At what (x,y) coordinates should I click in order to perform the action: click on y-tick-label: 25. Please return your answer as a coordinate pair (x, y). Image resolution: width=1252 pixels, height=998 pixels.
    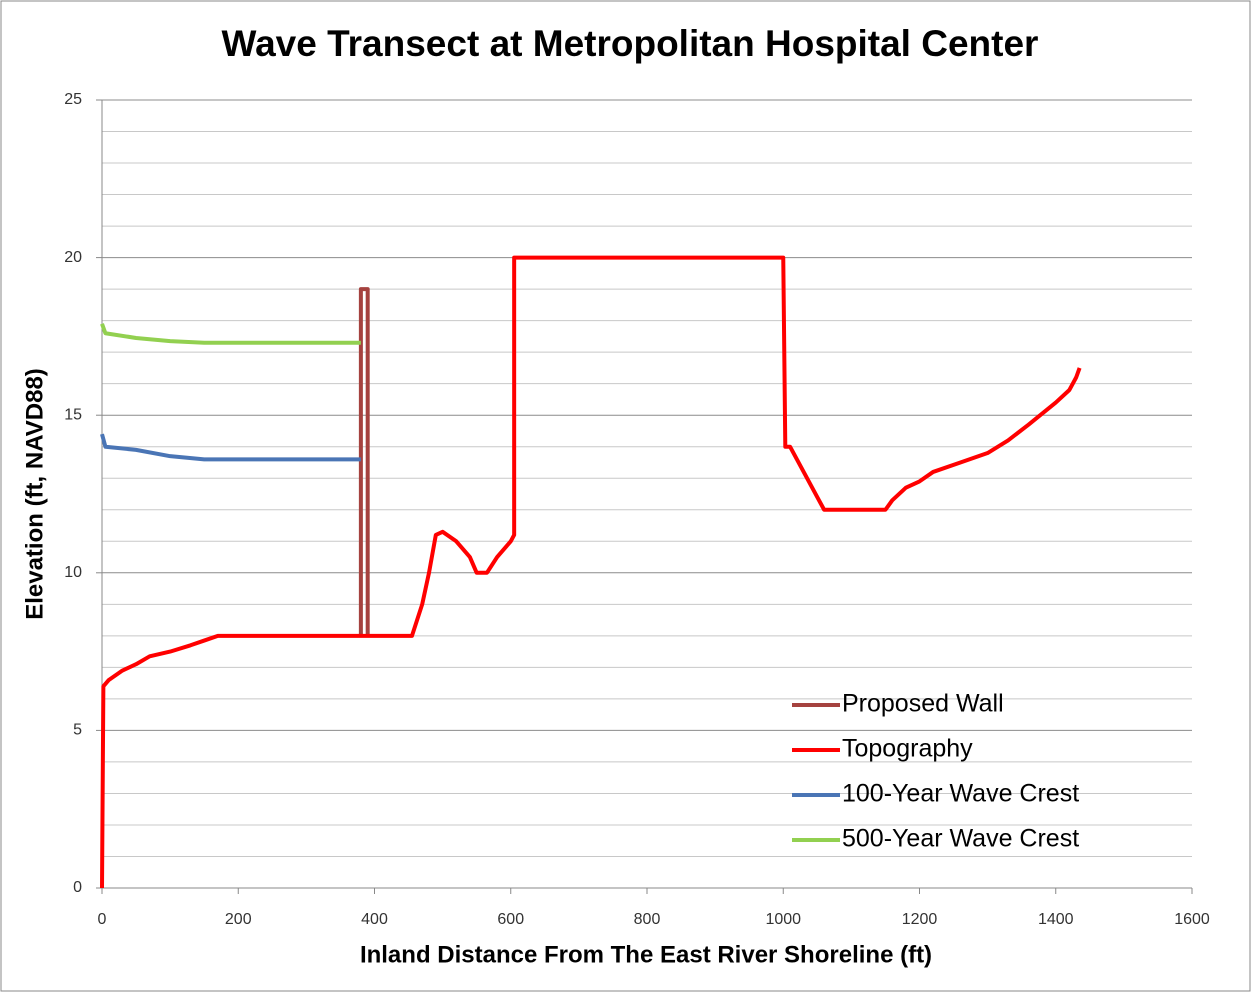
    Looking at the image, I should click on (73, 99).